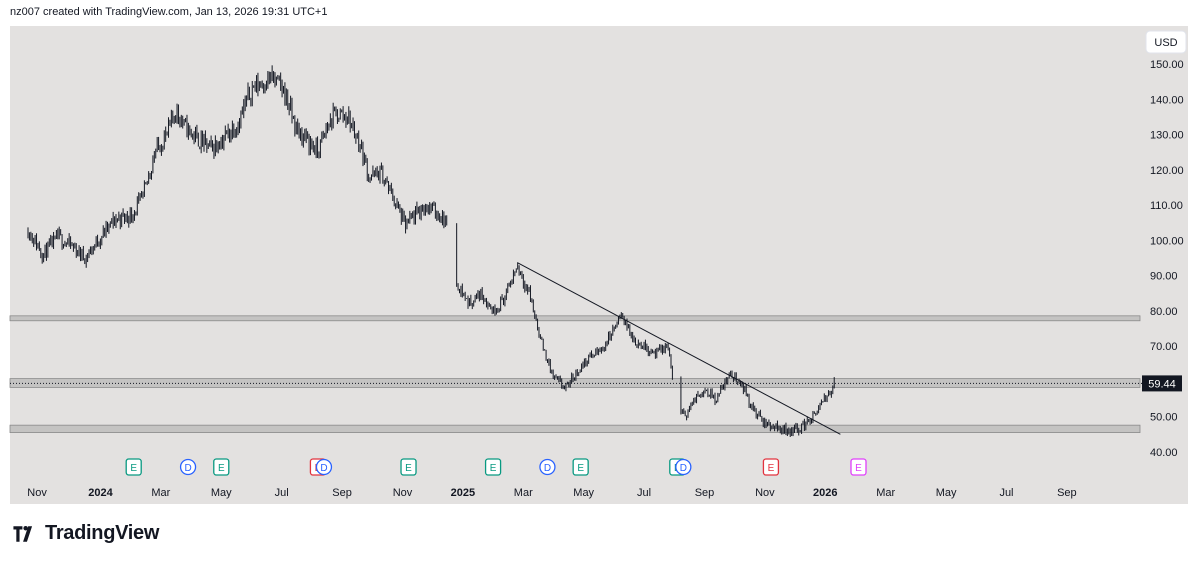  I want to click on y-tick-label: 90.00, so click(1164, 277).